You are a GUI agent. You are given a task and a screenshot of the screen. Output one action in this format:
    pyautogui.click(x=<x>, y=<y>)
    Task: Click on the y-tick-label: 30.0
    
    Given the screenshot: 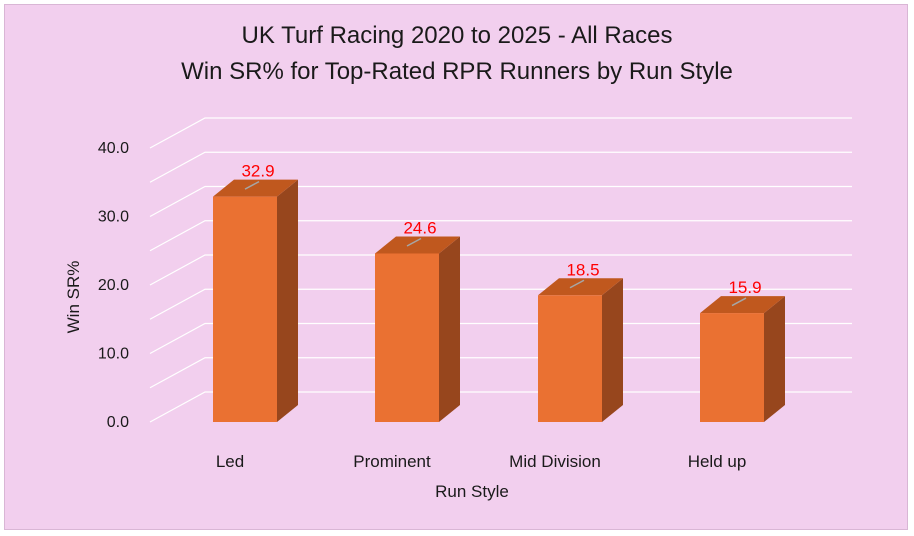 What is the action you would take?
    pyautogui.click(x=113, y=217)
    